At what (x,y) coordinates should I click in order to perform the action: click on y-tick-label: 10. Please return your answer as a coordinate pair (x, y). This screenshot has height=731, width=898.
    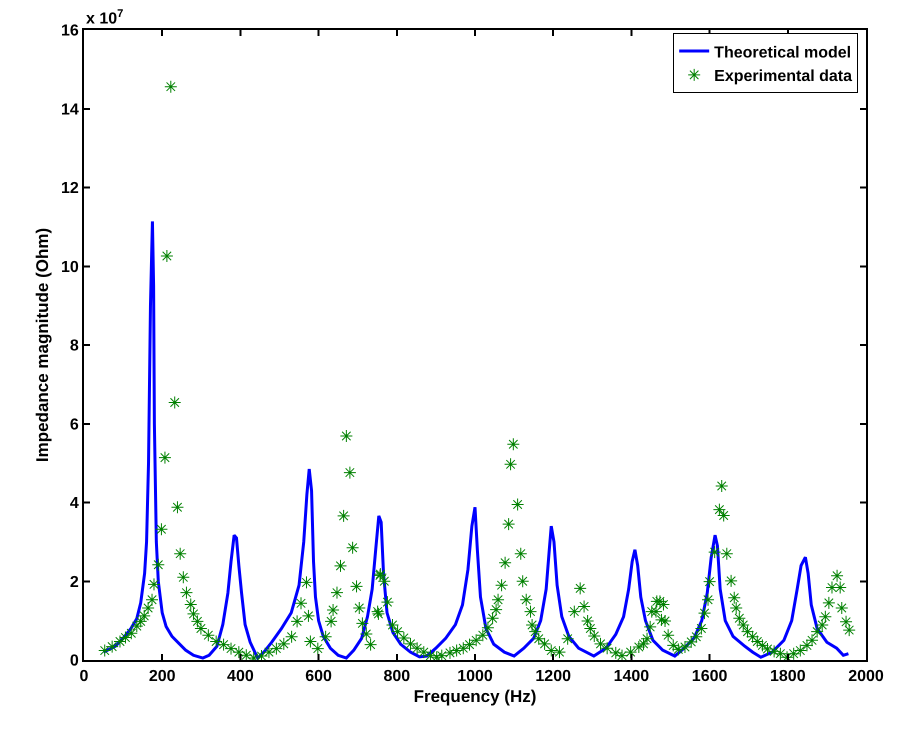
    Looking at the image, I should click on (70, 267).